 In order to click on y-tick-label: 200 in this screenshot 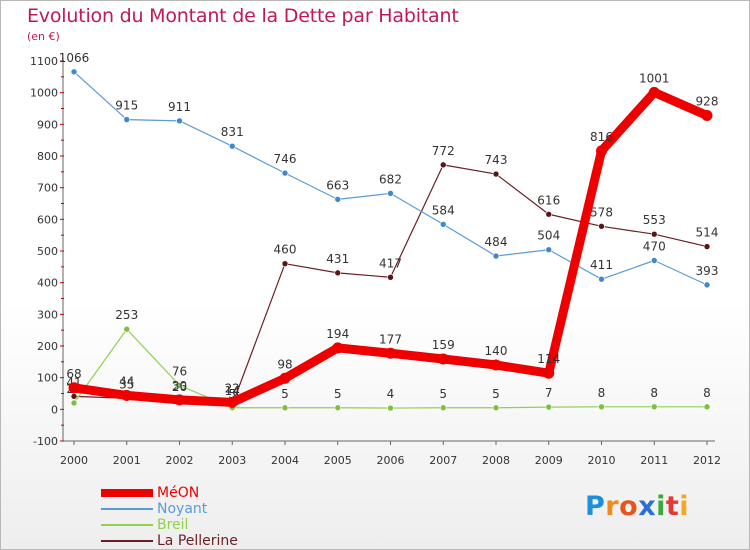, I will do `click(47, 346)`.